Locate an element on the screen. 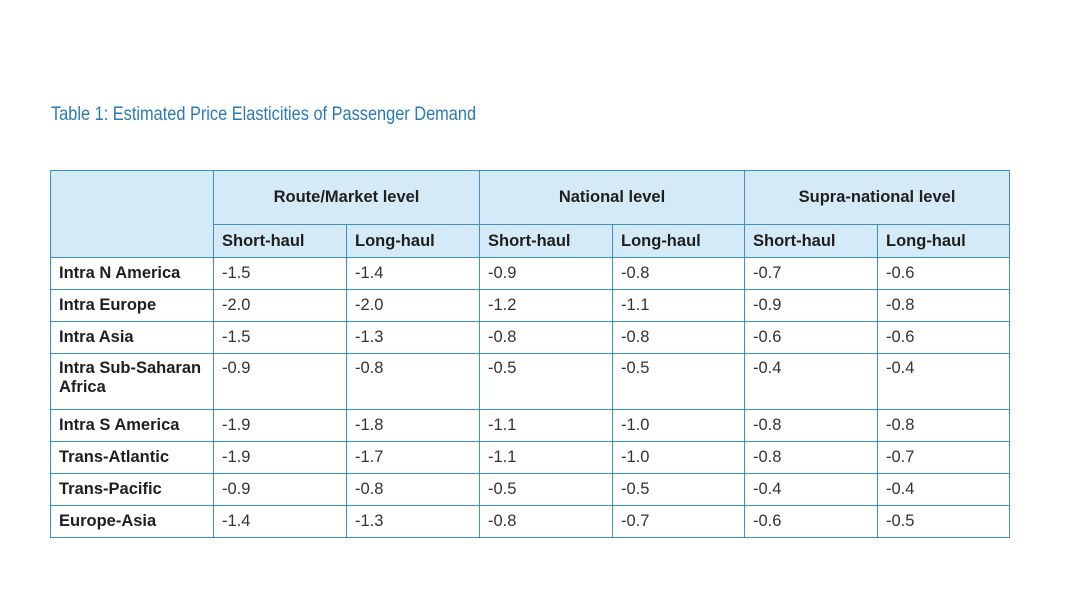  row-label: Trans-Atlantic is located at coordinates (132, 457).